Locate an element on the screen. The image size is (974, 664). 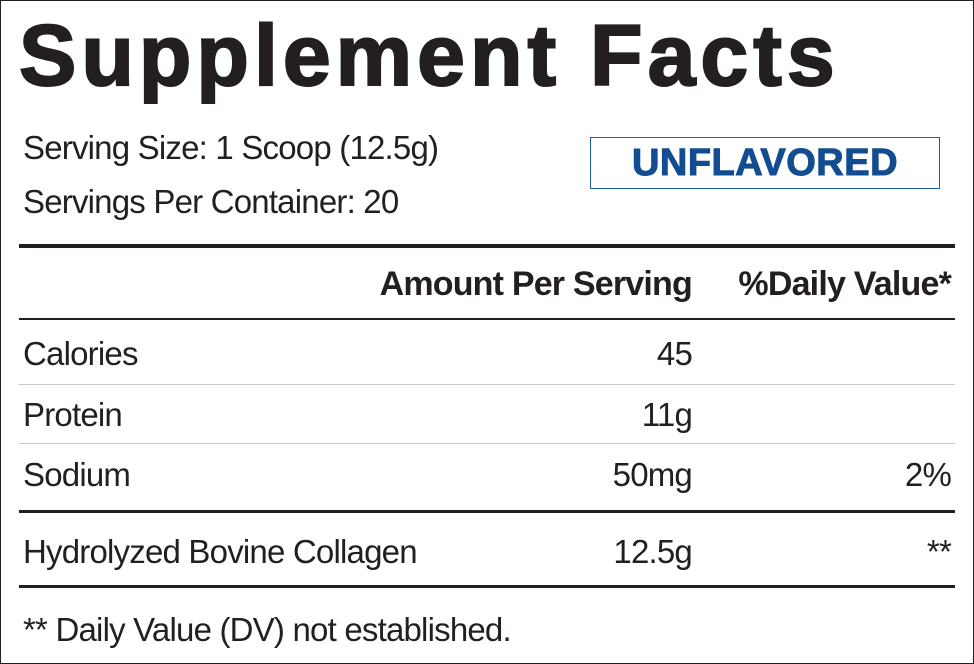
nutrient-name: Hydrolyzed Bovine Collagen is located at coordinates (220, 551).